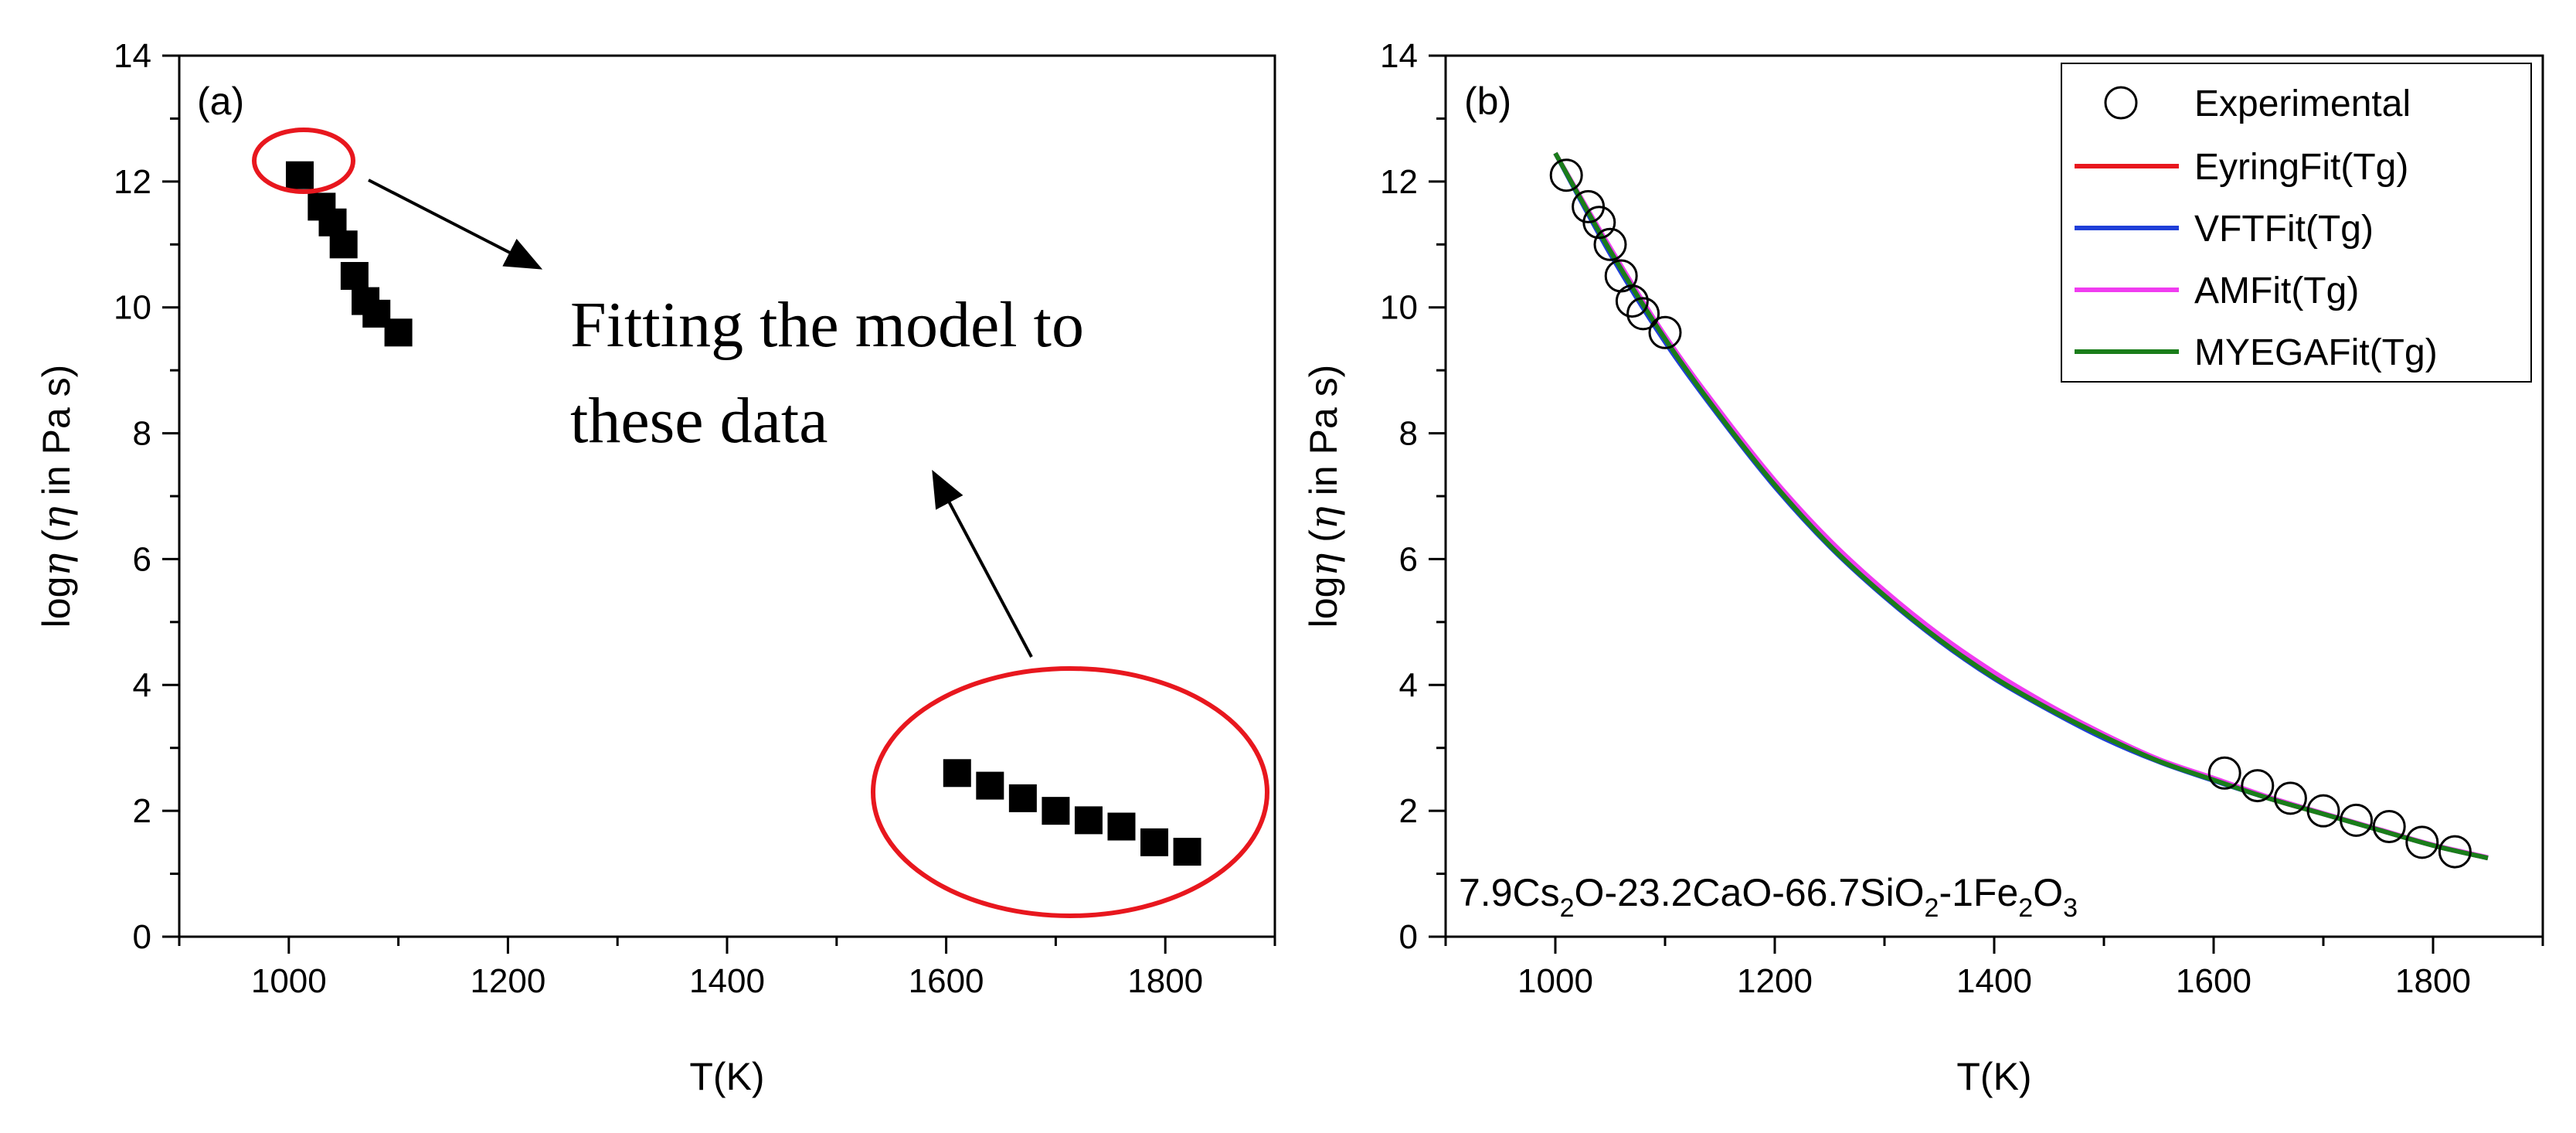 The width and height of the screenshot is (2576, 1133). I want to click on comp-part-1: 7.9Cs, so click(1509, 892).